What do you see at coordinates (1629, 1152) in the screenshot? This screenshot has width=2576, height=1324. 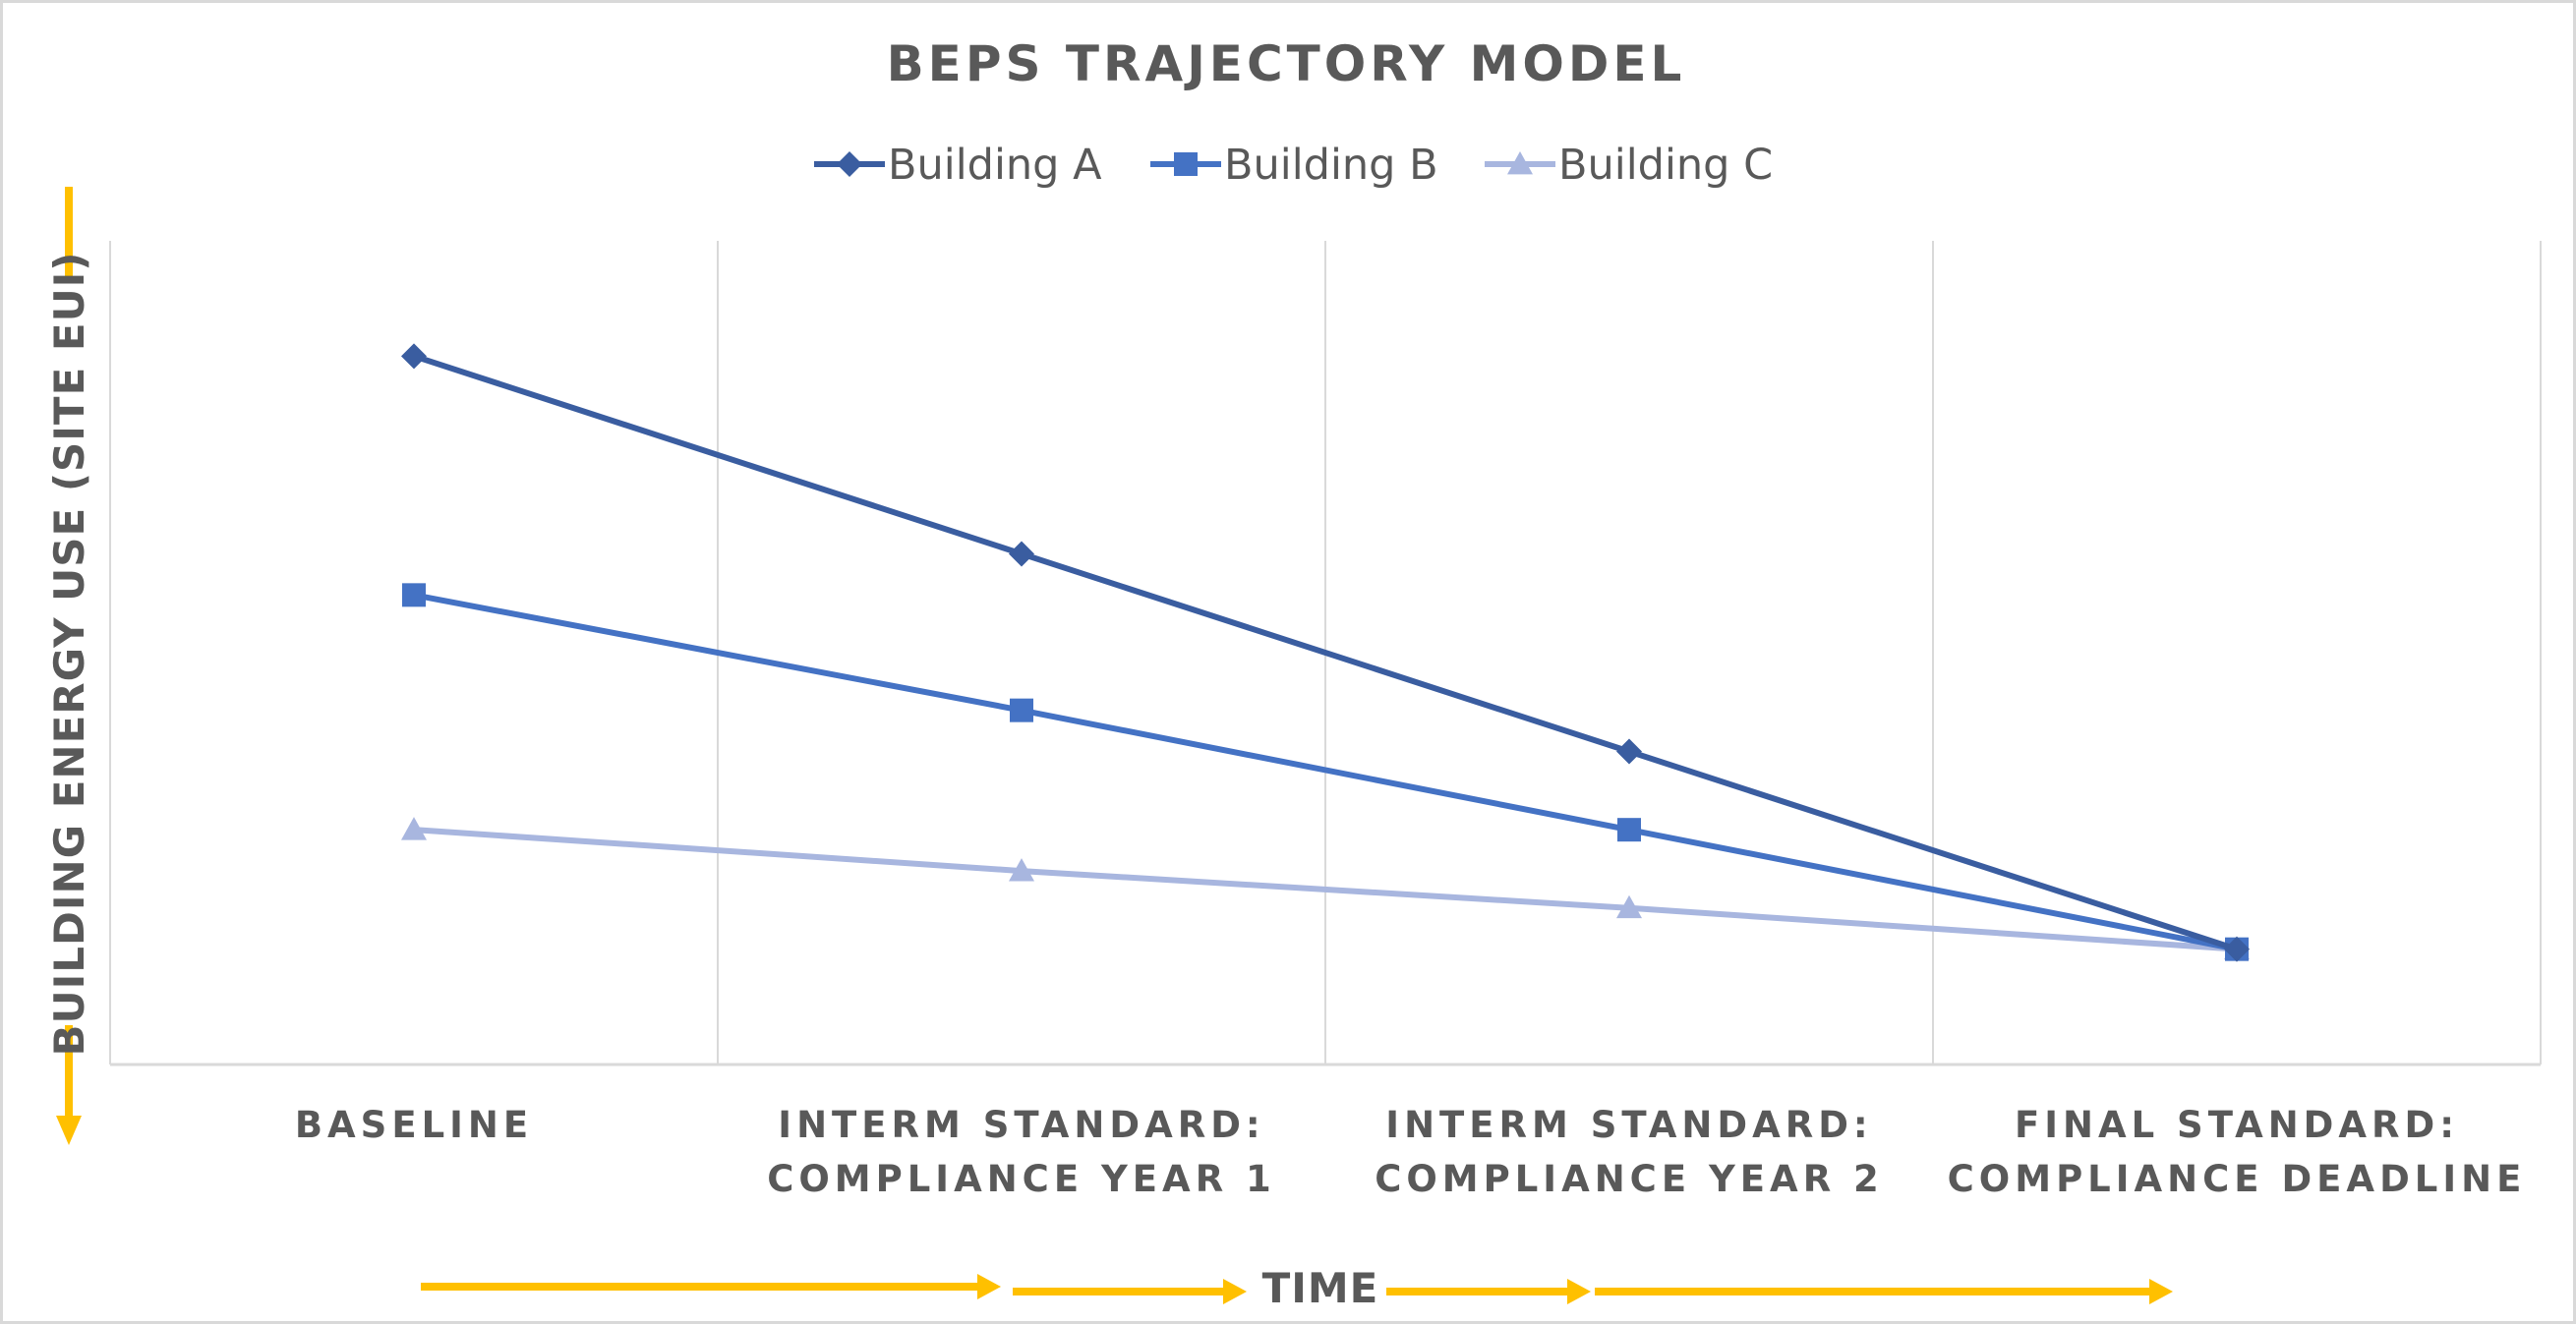 I see `category-label: INTERM STANDARD: COMPLIANCE YEAR 2` at bounding box center [1629, 1152].